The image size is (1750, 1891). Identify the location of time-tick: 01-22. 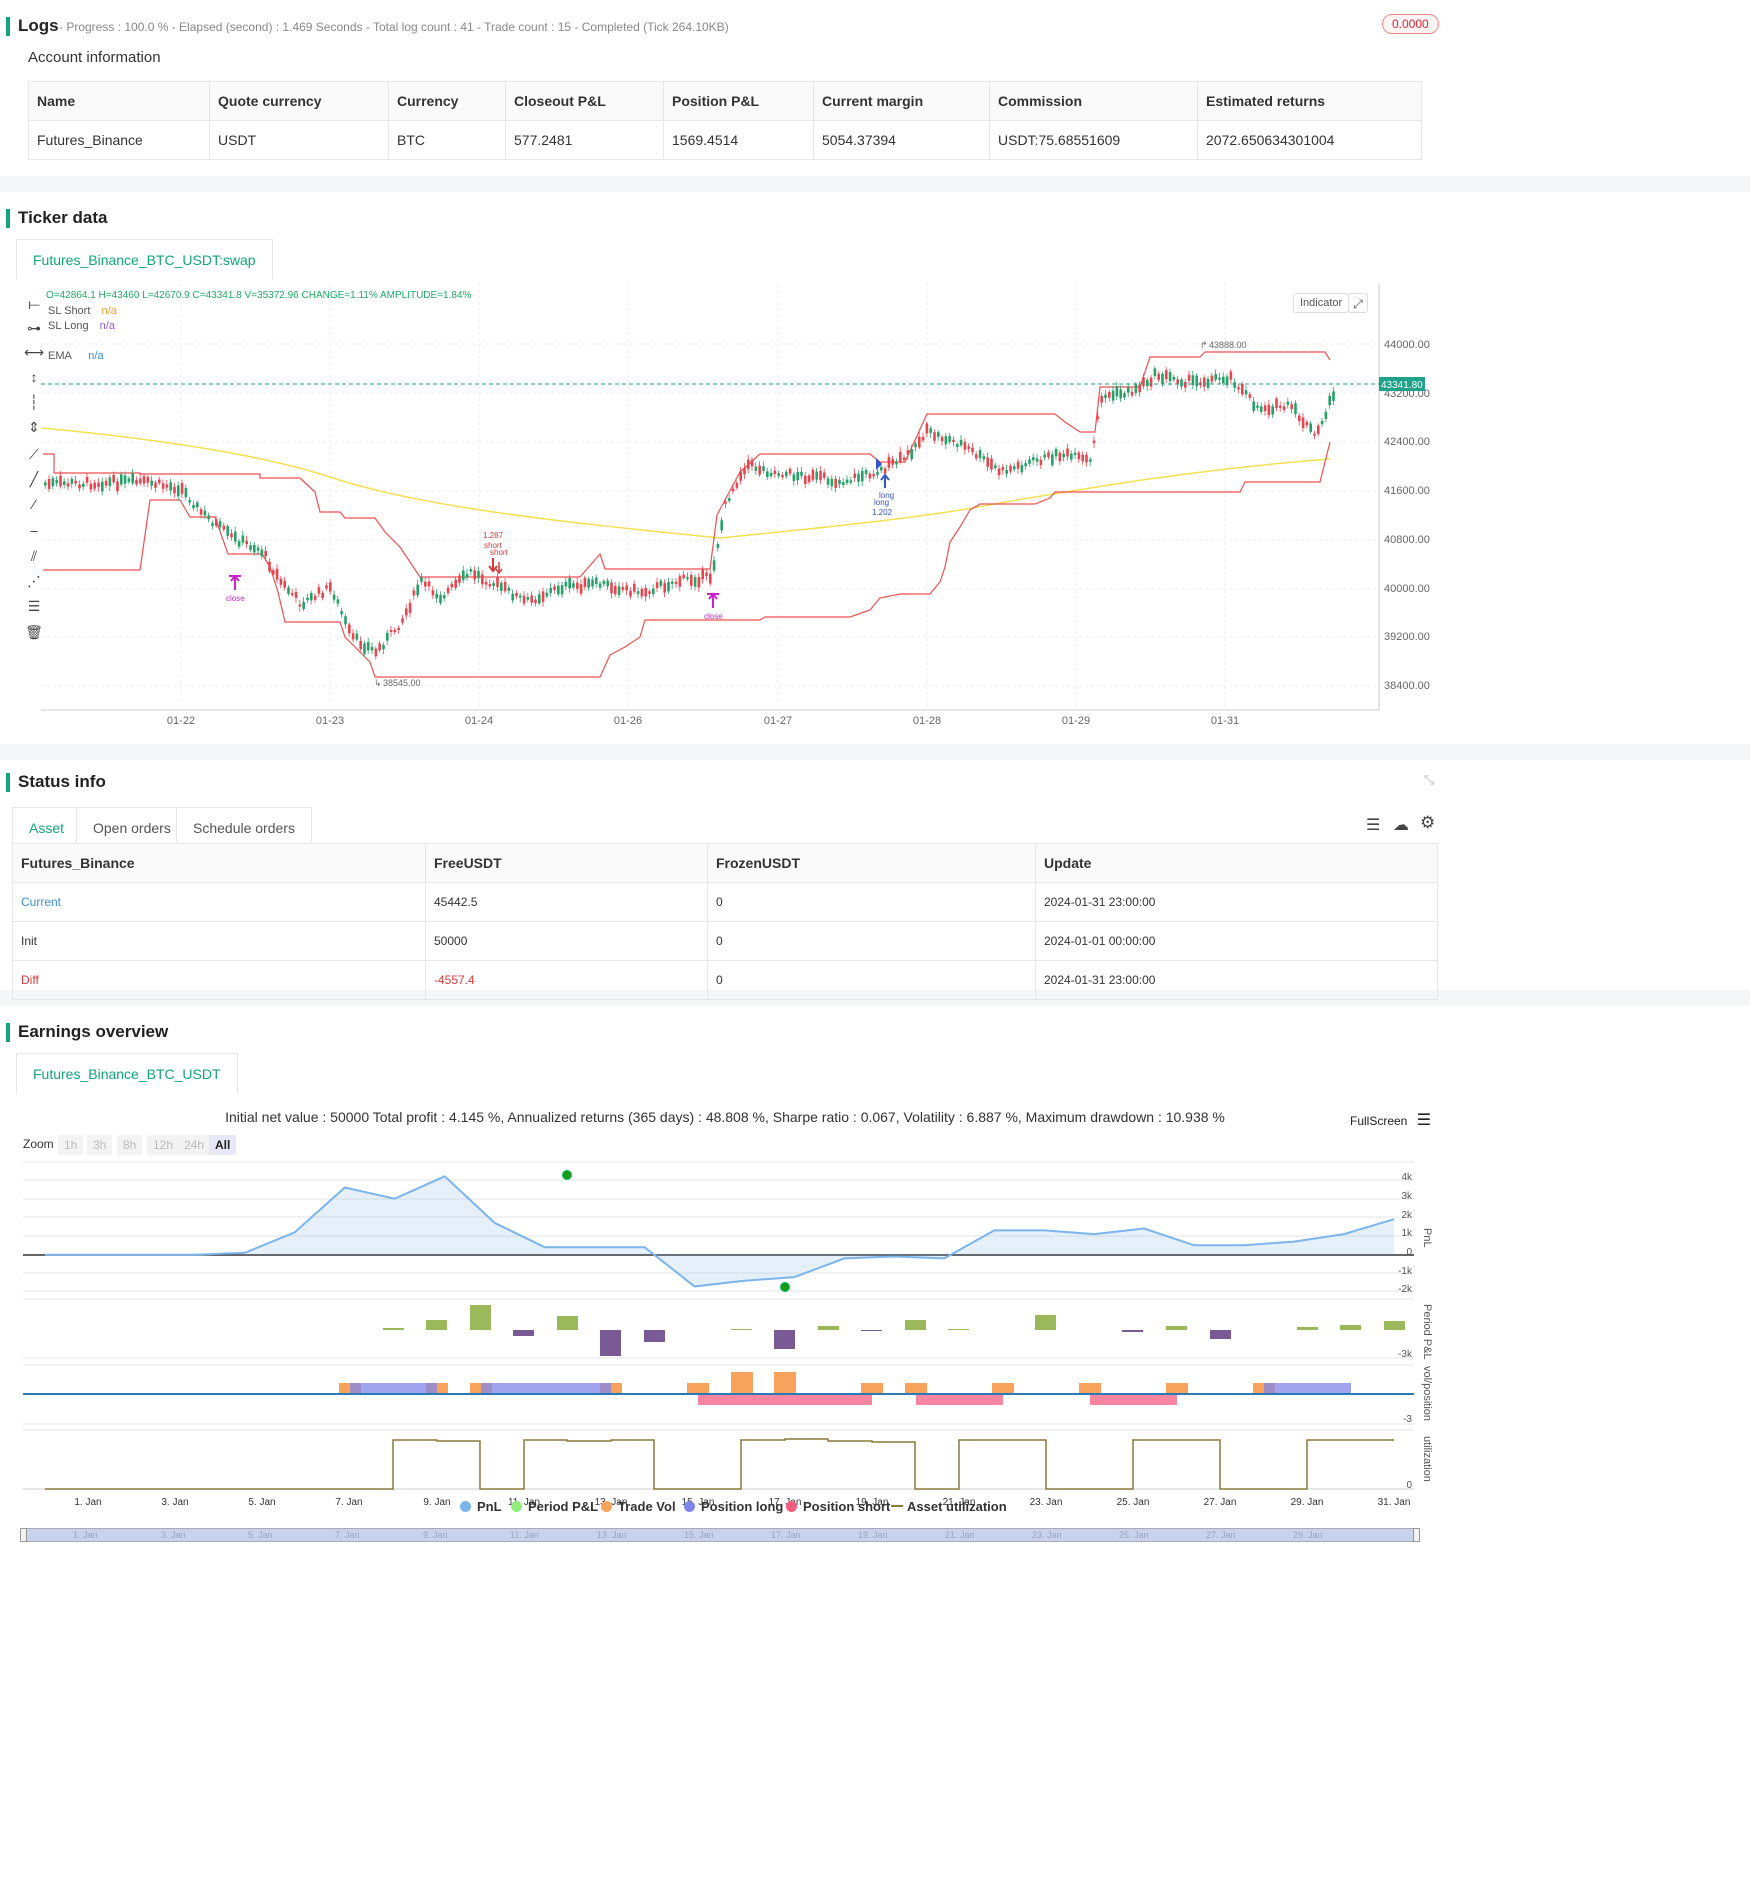
(181, 721).